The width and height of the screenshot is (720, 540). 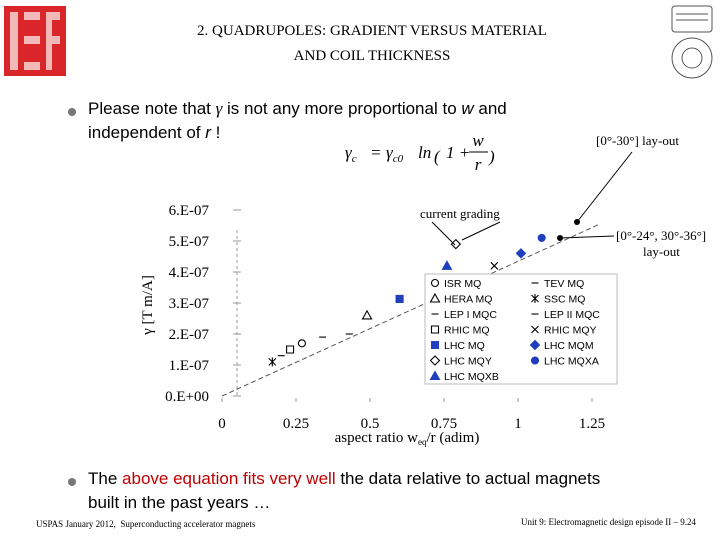 I want to click on title-line: AND COIL THICKNESS, so click(x=372, y=56).